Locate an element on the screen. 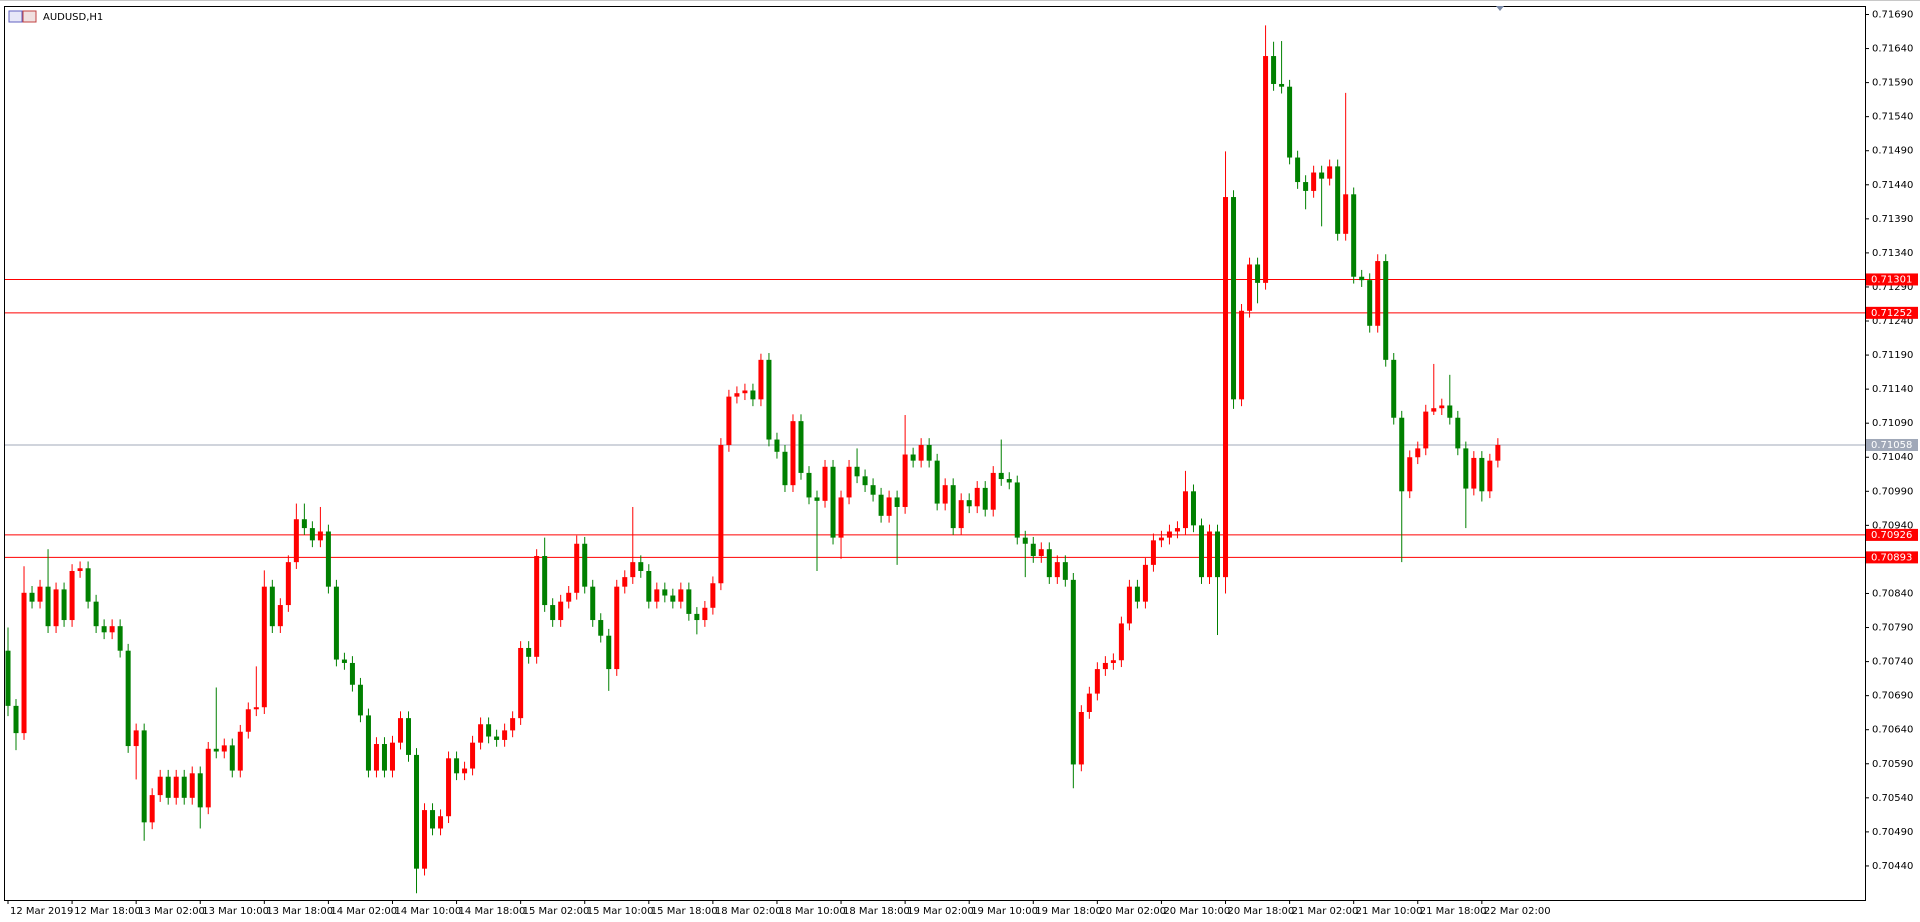 This screenshot has height=922, width=1920. x-tick-label: 21 Mar 18:00 is located at coordinates (1453, 911).